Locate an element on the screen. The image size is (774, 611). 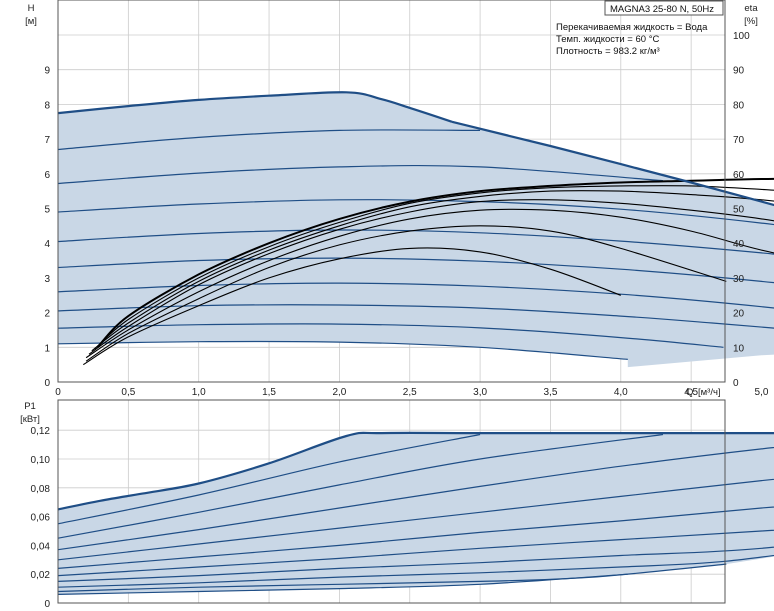
head-tick-label: 7 is located at coordinates (47, 140).